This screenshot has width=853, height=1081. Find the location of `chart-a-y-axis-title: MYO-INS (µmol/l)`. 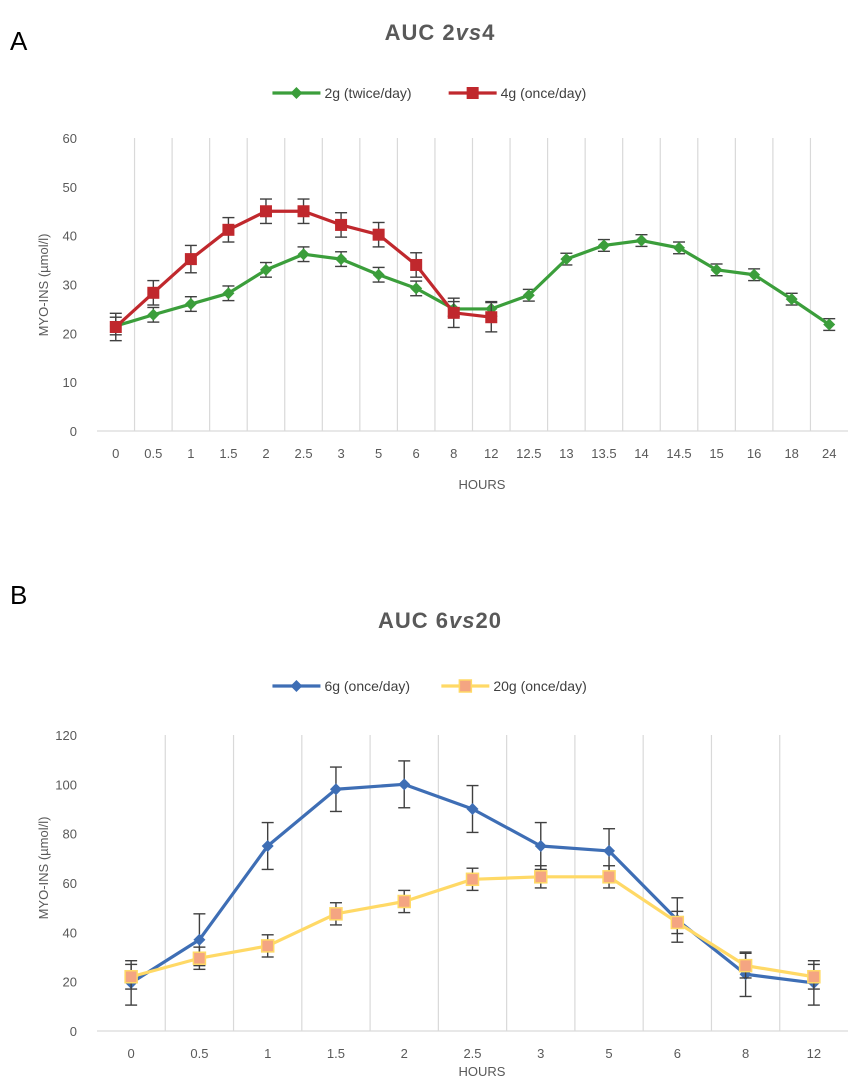

chart-a-y-axis-title: MYO-INS (µmol/l) is located at coordinates (43, 285).